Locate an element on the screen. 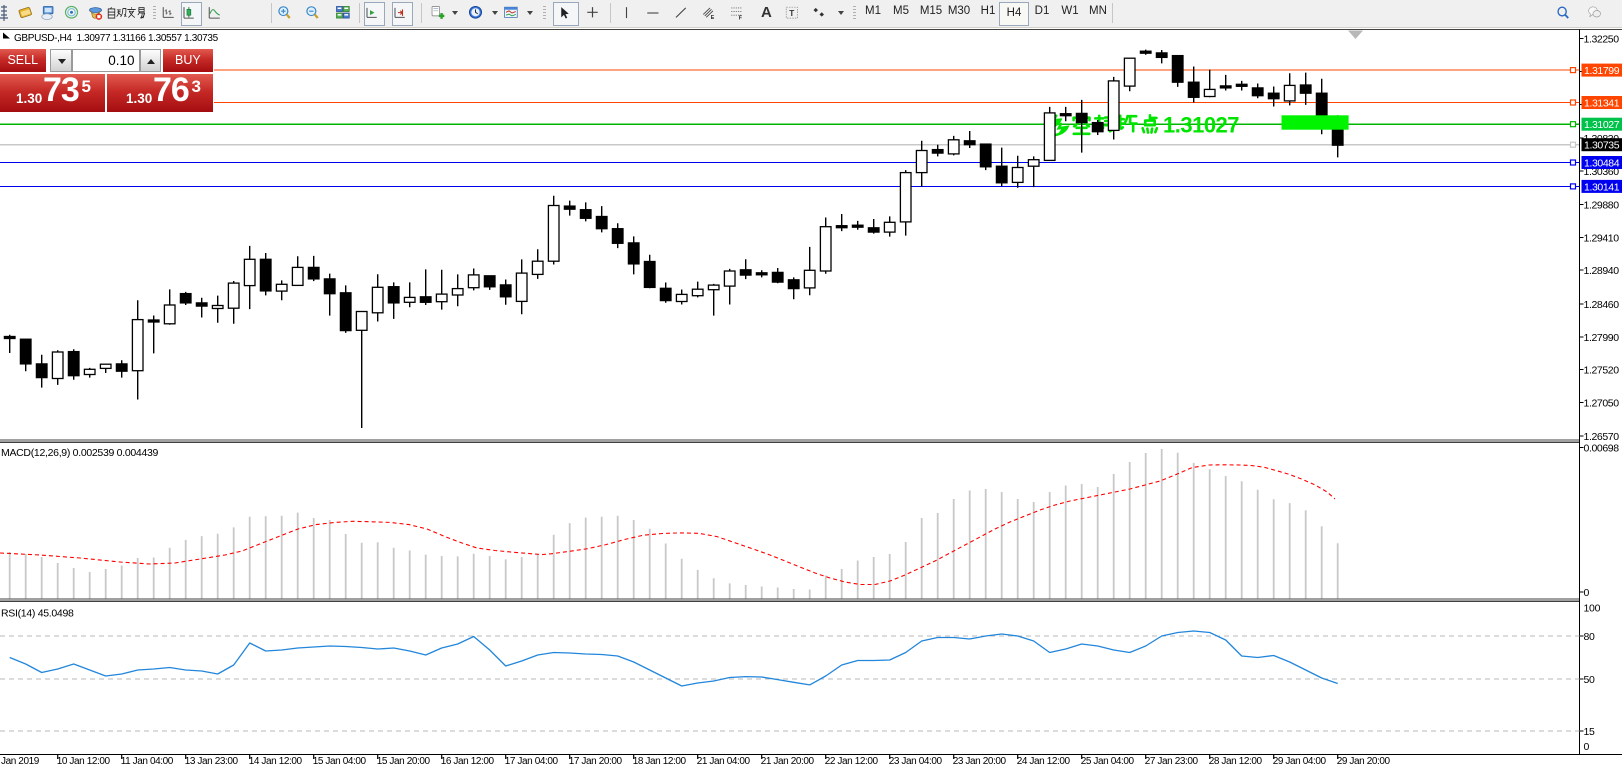  svg-text: 1.30484 is located at coordinates (1602, 164).